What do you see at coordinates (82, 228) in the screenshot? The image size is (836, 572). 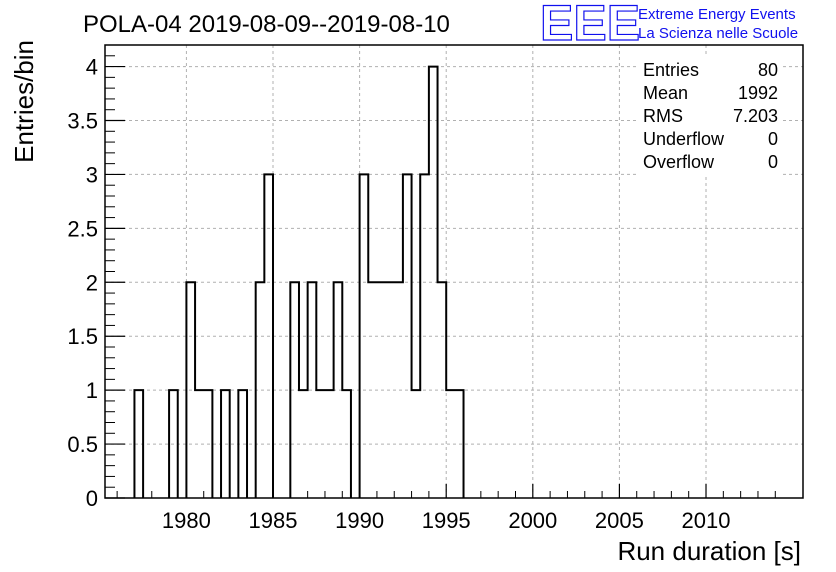 I see `y-tick-label: 2.5` at bounding box center [82, 228].